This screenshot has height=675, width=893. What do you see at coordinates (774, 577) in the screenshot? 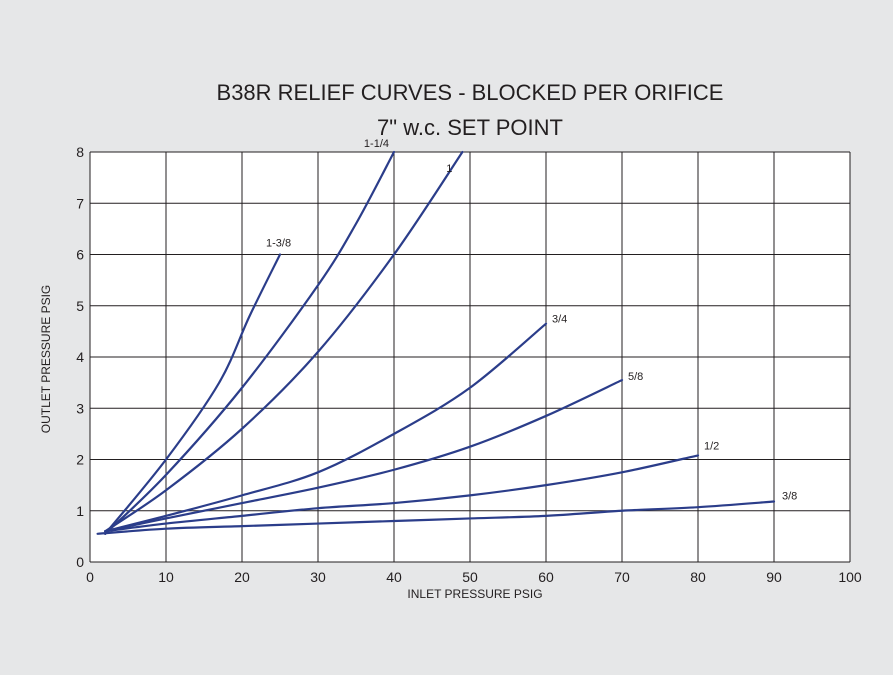
I see `x-tick-label: 90` at bounding box center [774, 577].